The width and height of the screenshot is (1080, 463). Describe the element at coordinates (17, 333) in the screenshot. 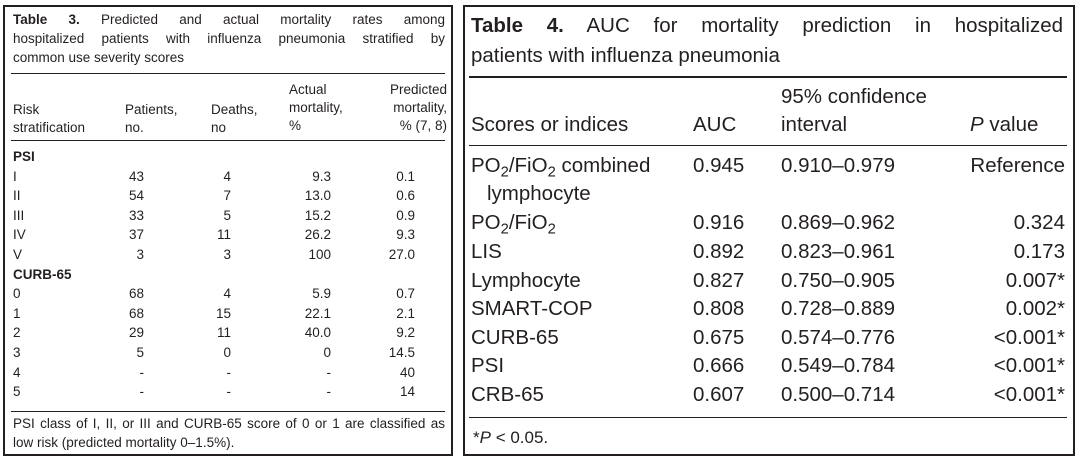

I see `t3-cell-col0: 2` at that location.